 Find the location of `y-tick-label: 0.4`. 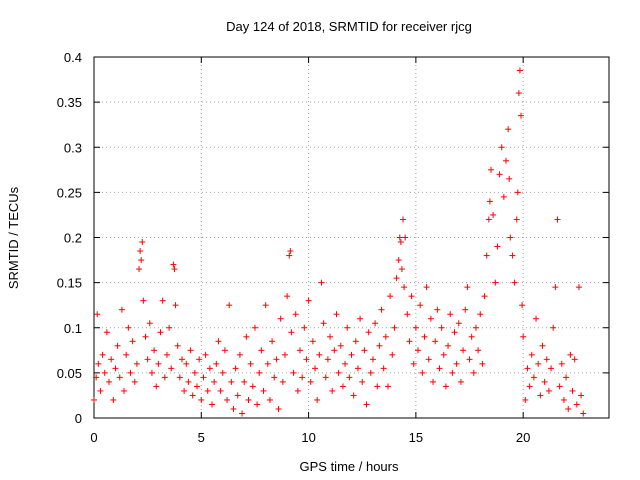

y-tick-label: 0.4 is located at coordinates (73, 57).